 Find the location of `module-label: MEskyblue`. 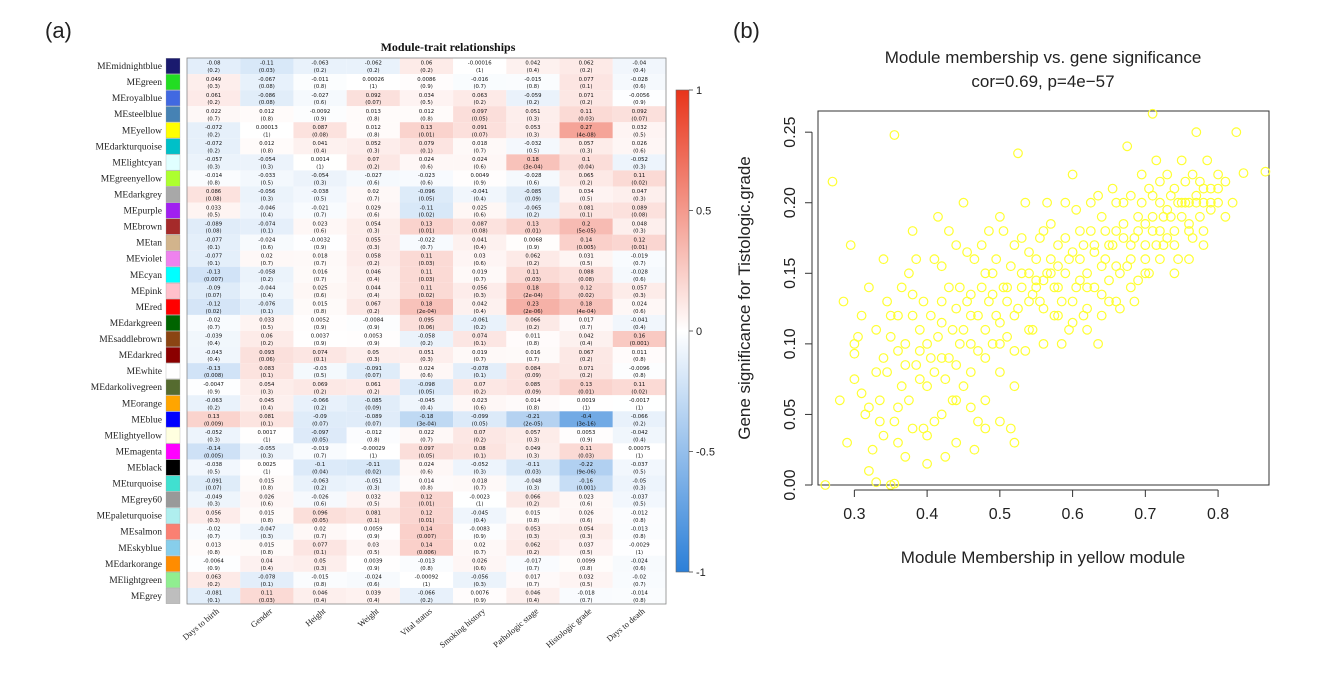

module-label: MEskyblue is located at coordinates (140, 549).